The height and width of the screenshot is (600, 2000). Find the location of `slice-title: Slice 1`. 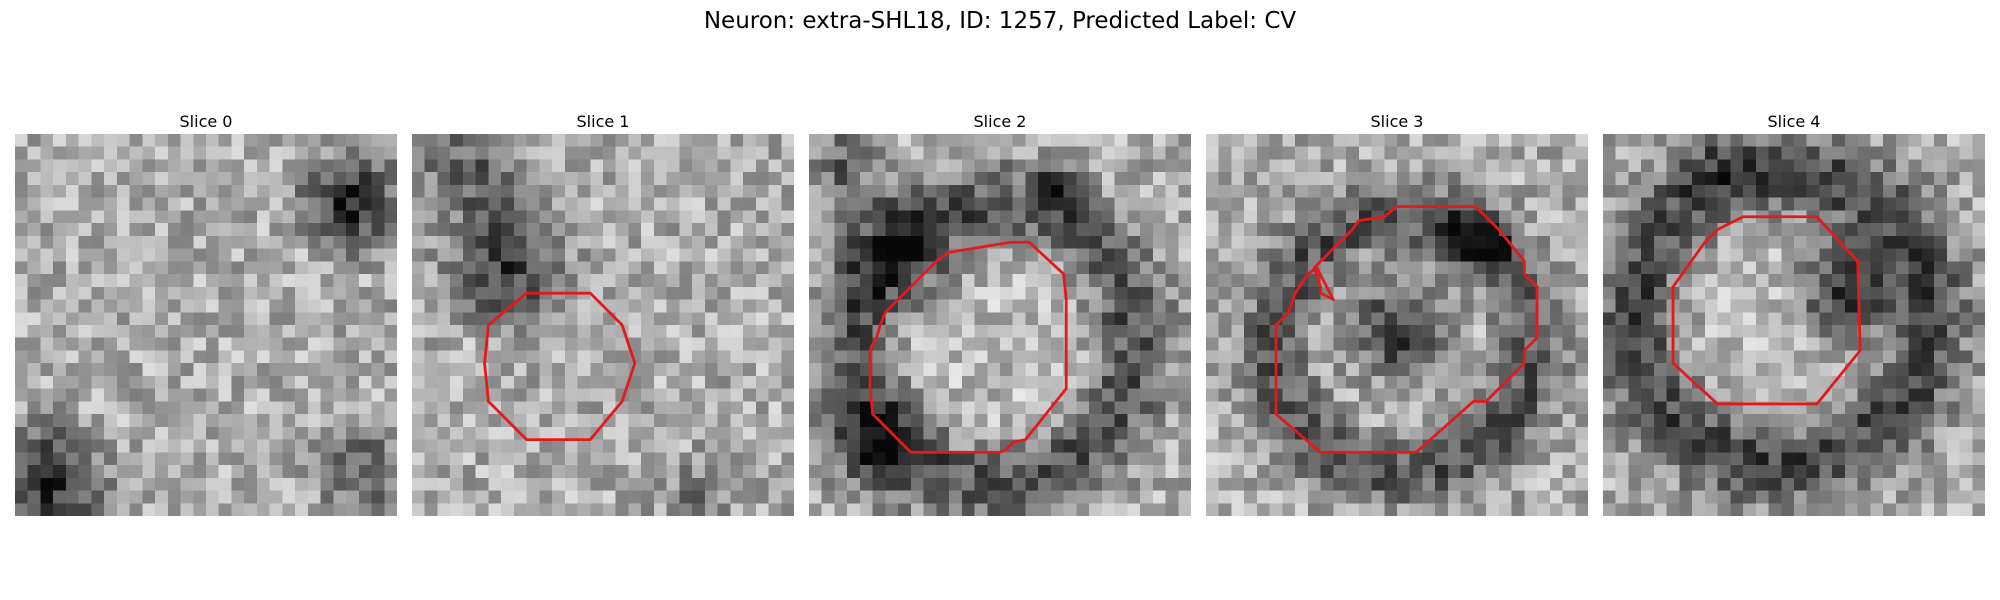

slice-title: Slice 1 is located at coordinates (603, 121).